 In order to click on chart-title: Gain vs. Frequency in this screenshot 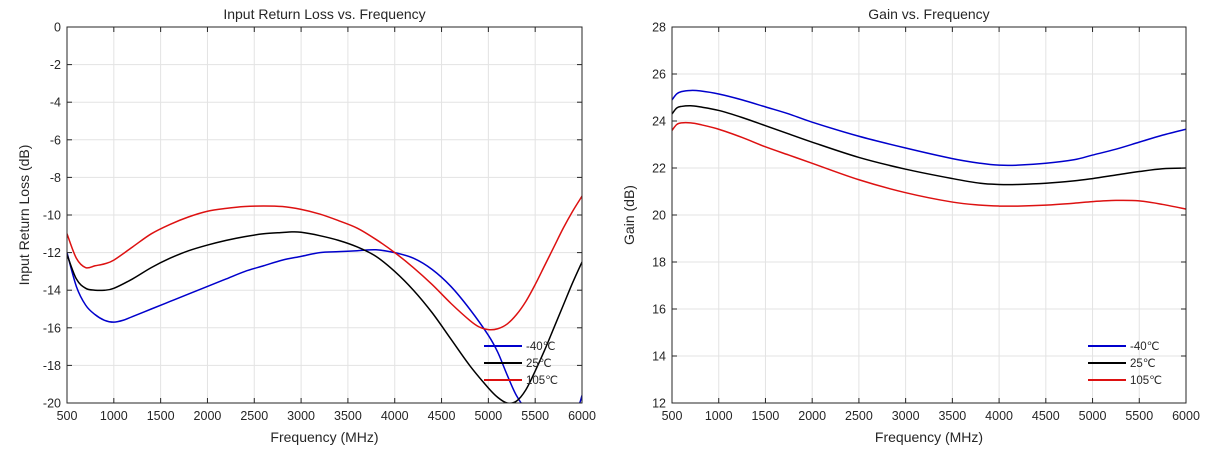, I will do `click(928, 14)`.